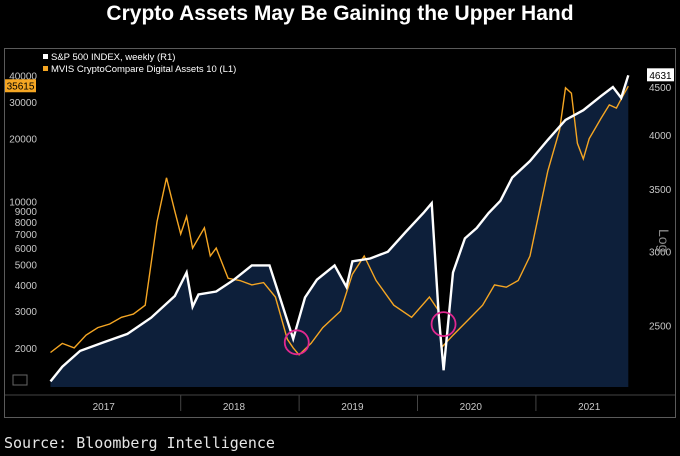 This screenshot has height=456, width=680. I want to click on left-axis-tick-label: 4000, so click(26, 286).